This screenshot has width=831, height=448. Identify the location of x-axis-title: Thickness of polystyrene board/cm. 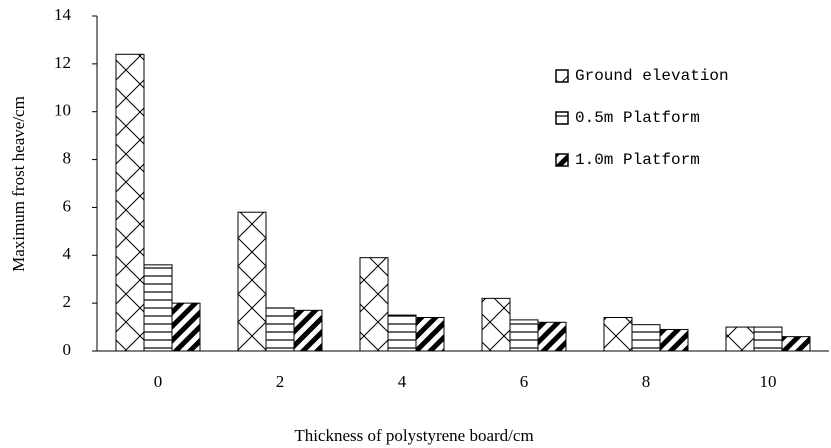
(413, 435).